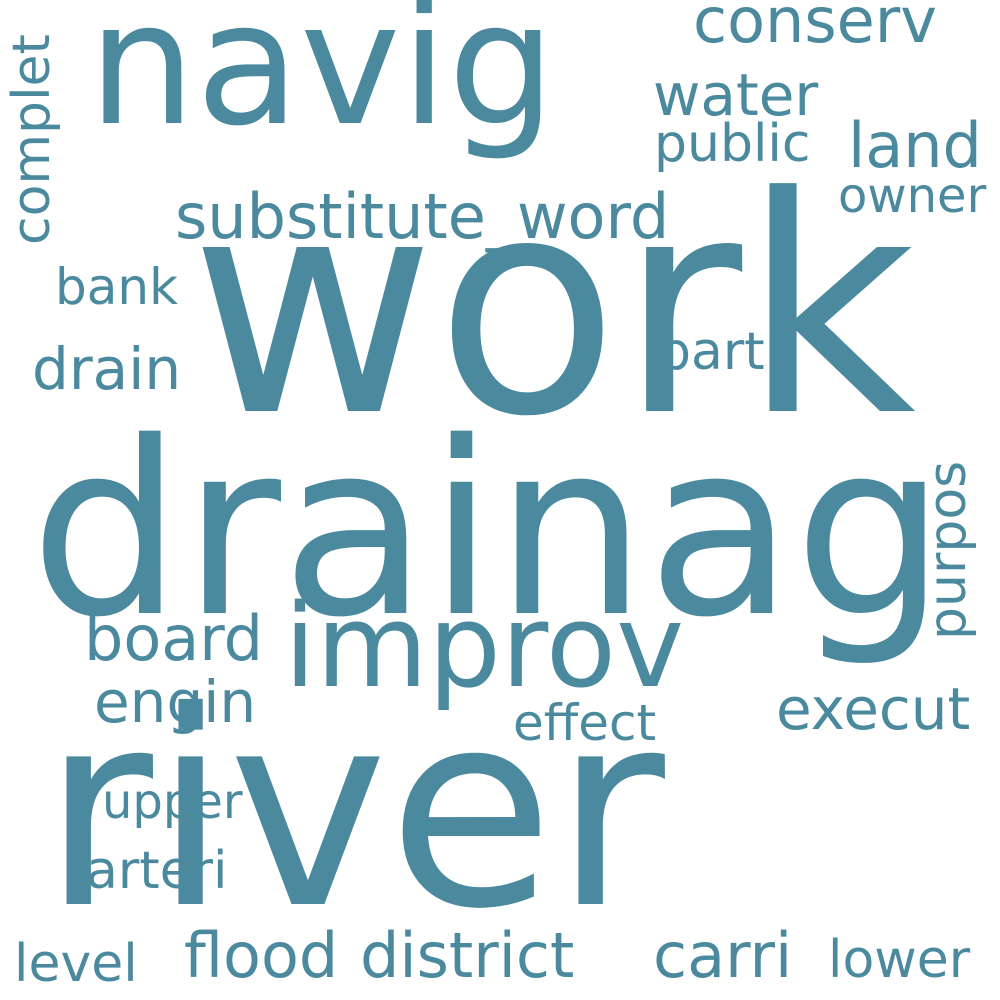  What do you see at coordinates (76, 964) in the screenshot?
I see `word-level: level` at bounding box center [76, 964].